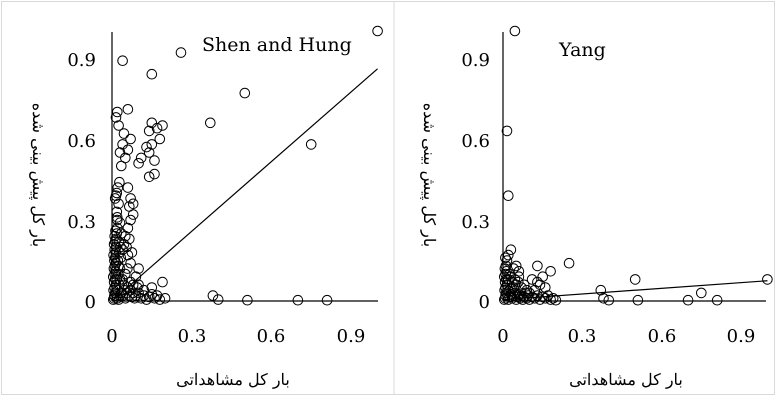 This screenshot has width=776, height=396. Describe the element at coordinates (475, 181) in the screenshot. I see `y-tick-labels: 0 0.3 0.6 0.9` at that location.